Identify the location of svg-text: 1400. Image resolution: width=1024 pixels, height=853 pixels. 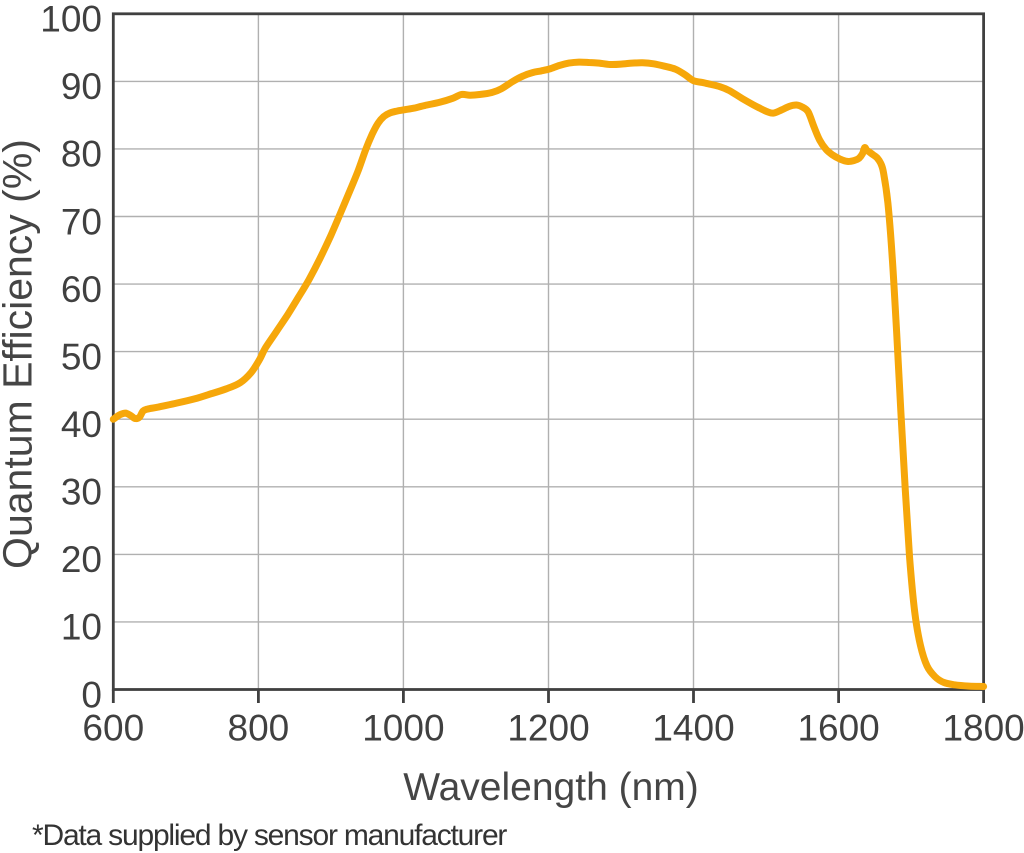
(693, 728).